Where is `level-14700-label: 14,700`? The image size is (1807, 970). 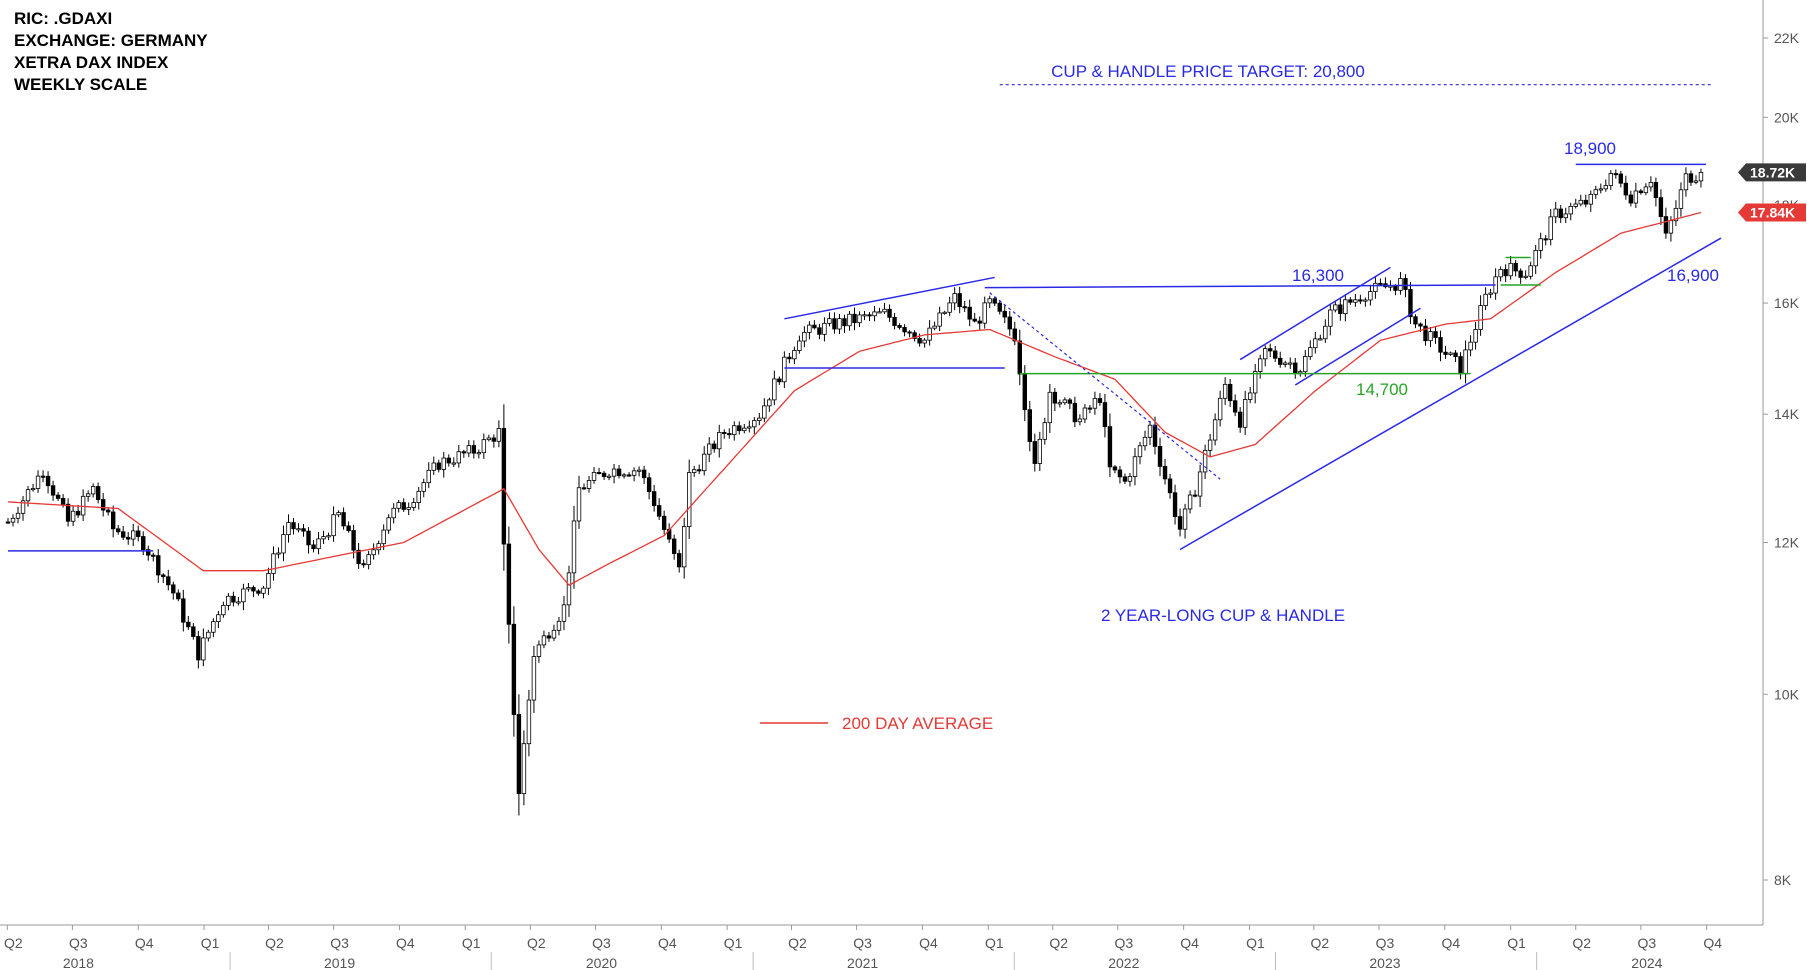 level-14700-label: 14,700 is located at coordinates (1382, 389).